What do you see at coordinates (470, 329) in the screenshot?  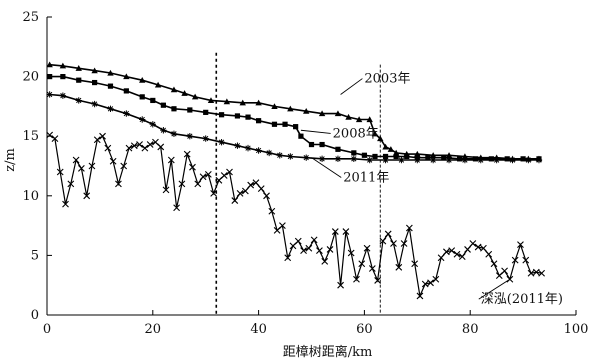 I see `x-tick-label: 80` at bounding box center [470, 329].